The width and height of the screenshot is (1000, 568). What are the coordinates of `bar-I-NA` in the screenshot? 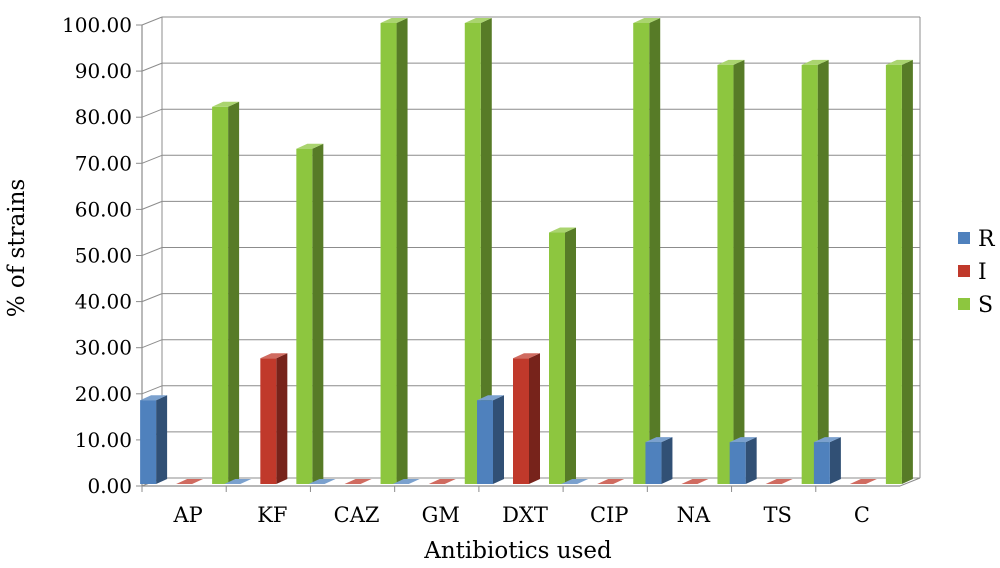 It's located at (695, 481).